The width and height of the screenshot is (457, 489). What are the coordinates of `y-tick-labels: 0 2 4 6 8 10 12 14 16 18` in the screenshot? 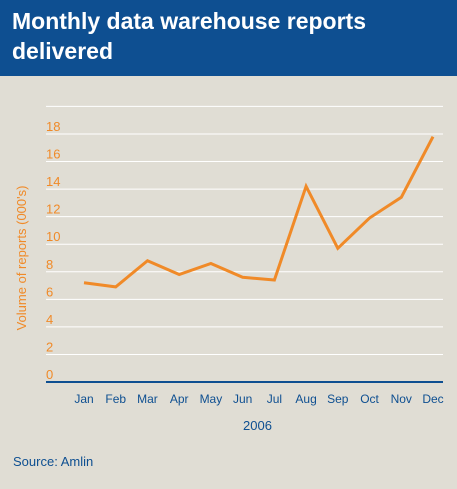 It's located at (53, 250).